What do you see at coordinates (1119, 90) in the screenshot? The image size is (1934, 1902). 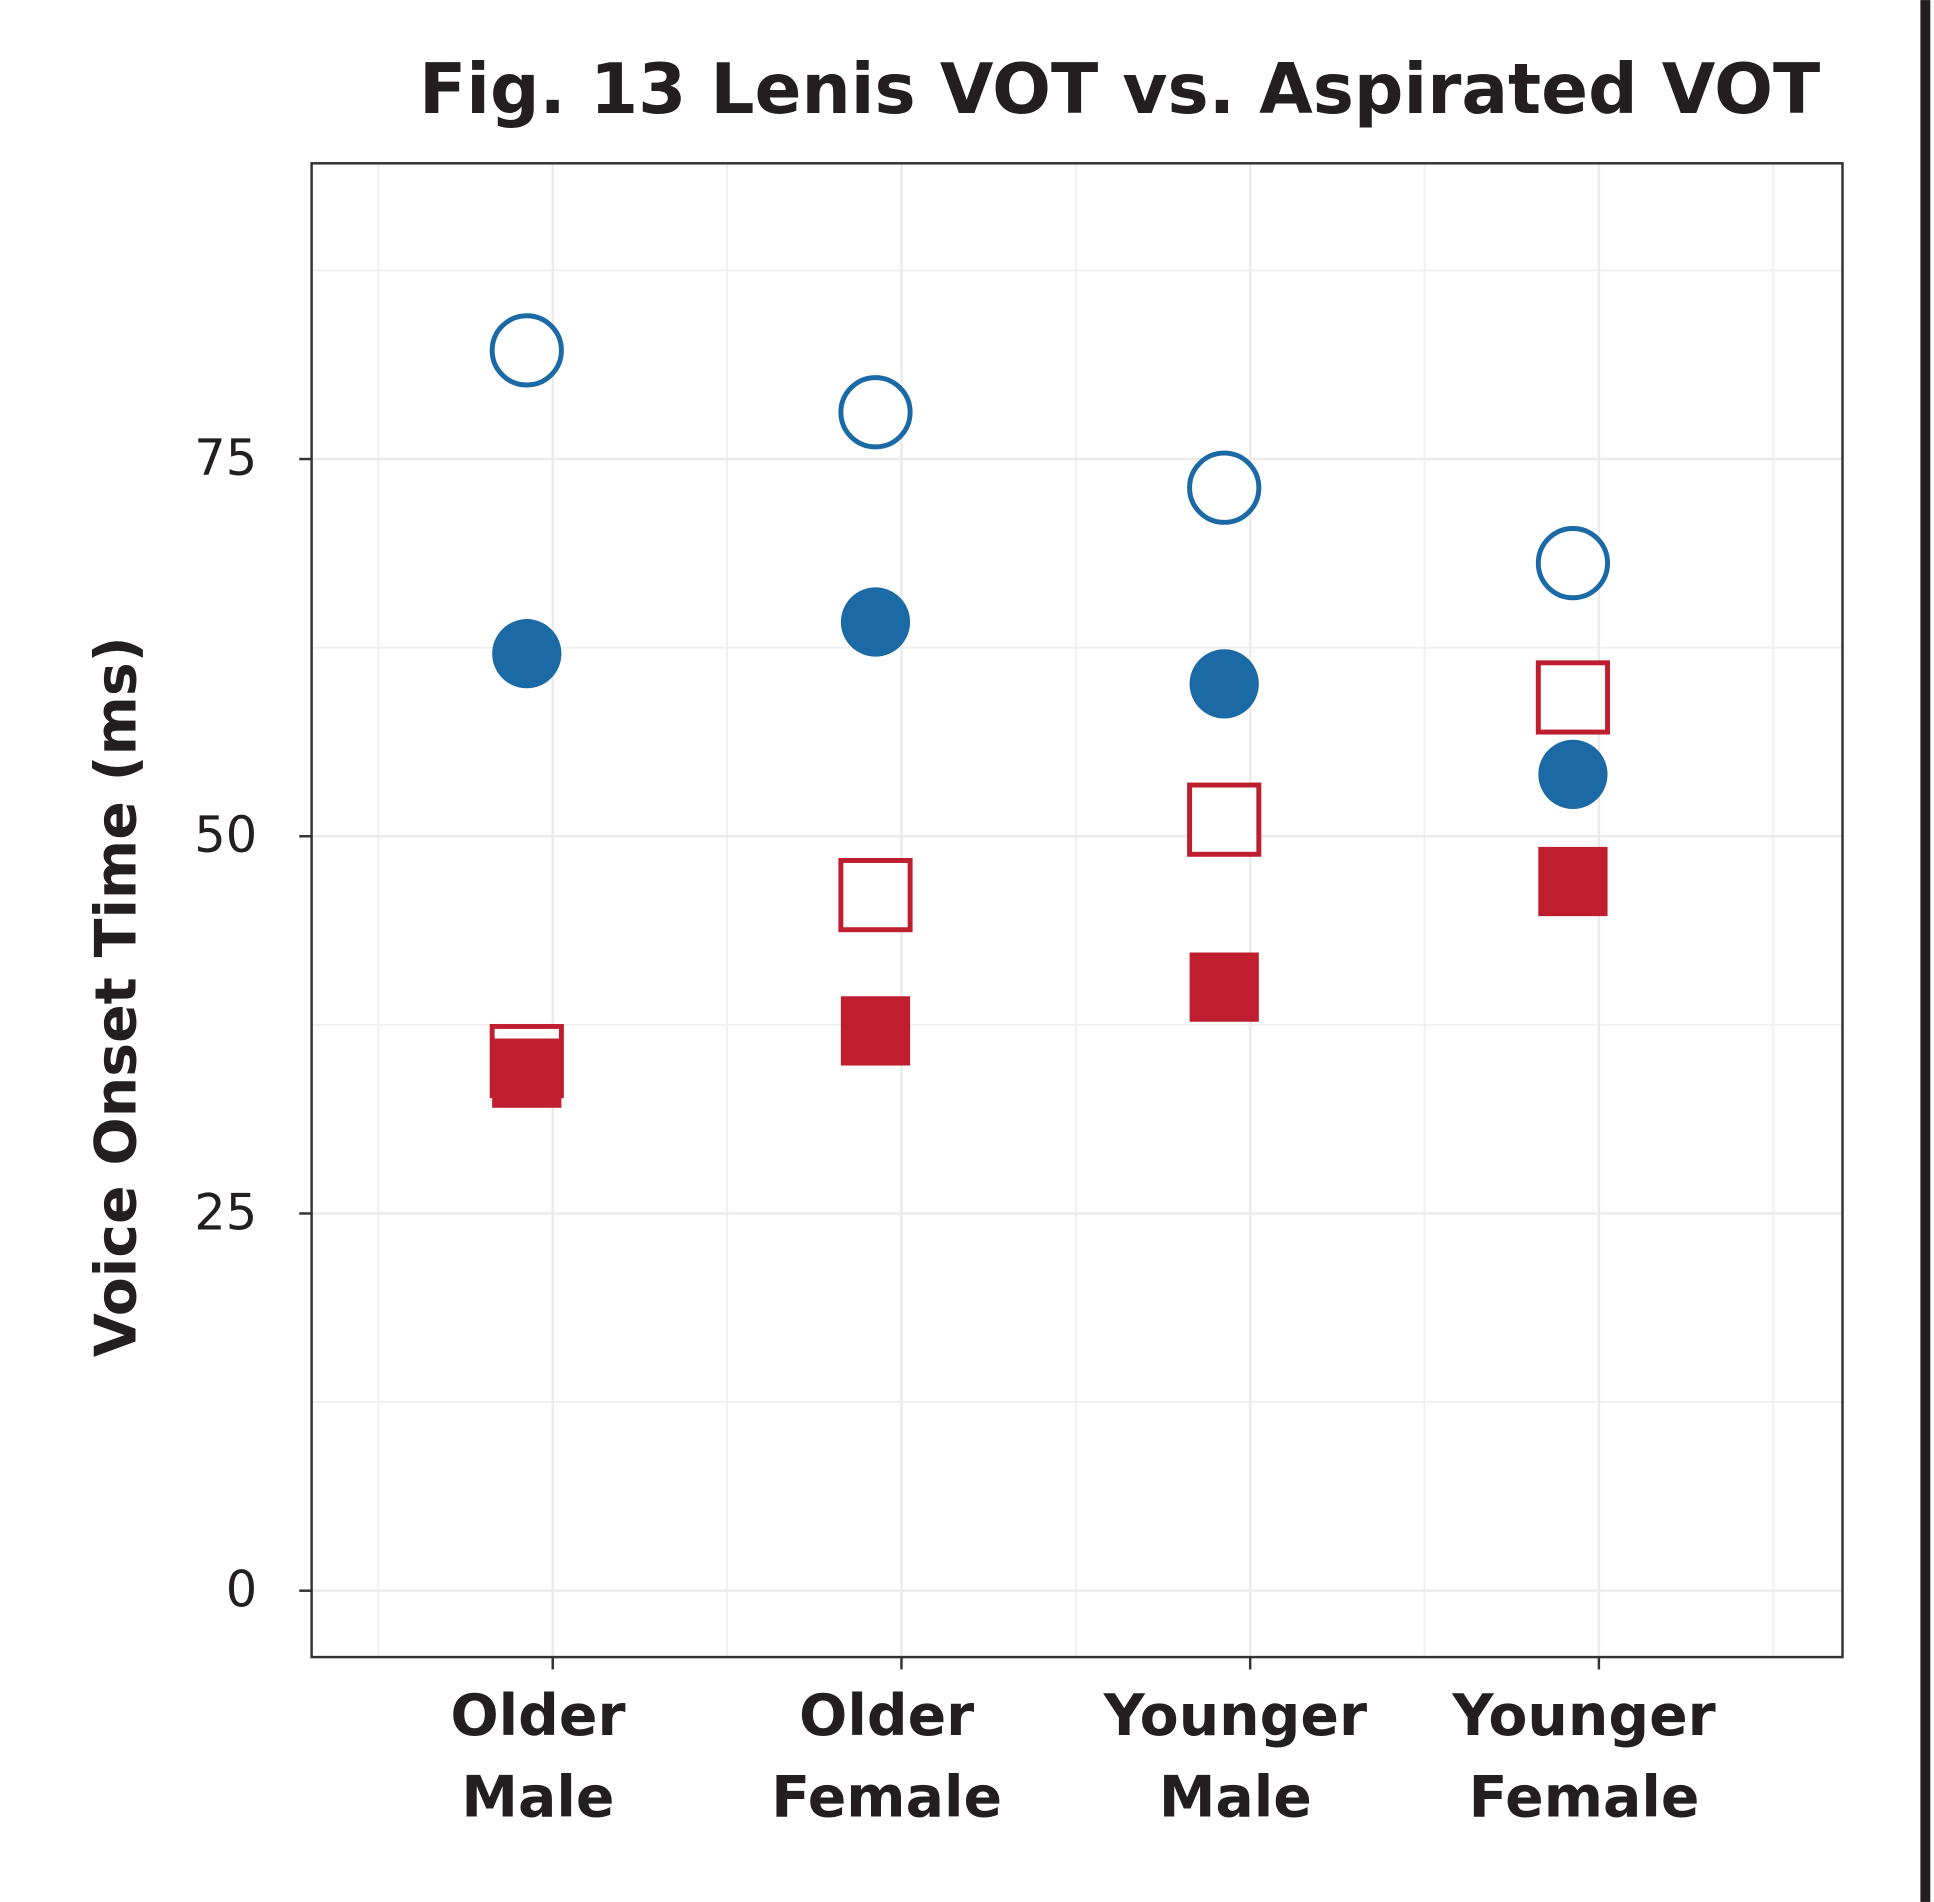 I see `chart-title: Fig. 13 Lenis VOT vs. Aspirated VOT` at bounding box center [1119, 90].